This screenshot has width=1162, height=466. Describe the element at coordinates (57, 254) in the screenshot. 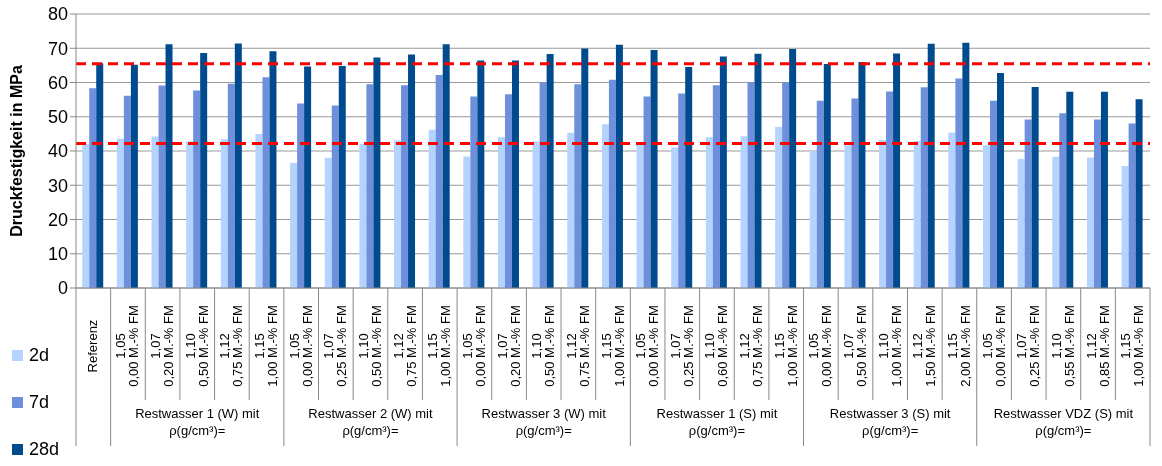

I see `y-tick-label: 10` at that location.